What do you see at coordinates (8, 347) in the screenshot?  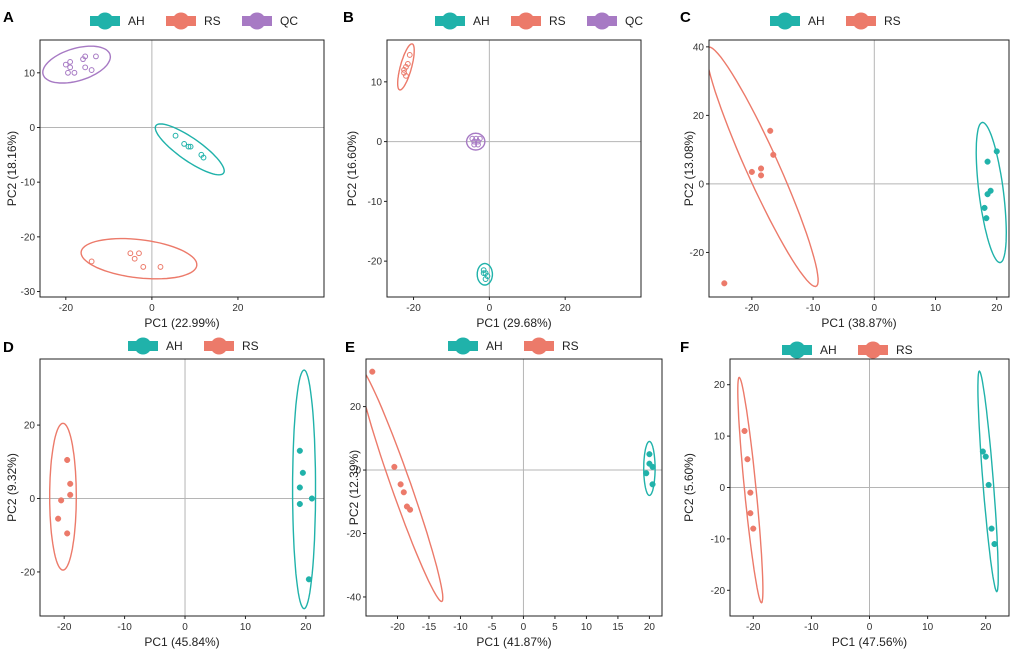 I see `panel-letter: D` at bounding box center [8, 347].